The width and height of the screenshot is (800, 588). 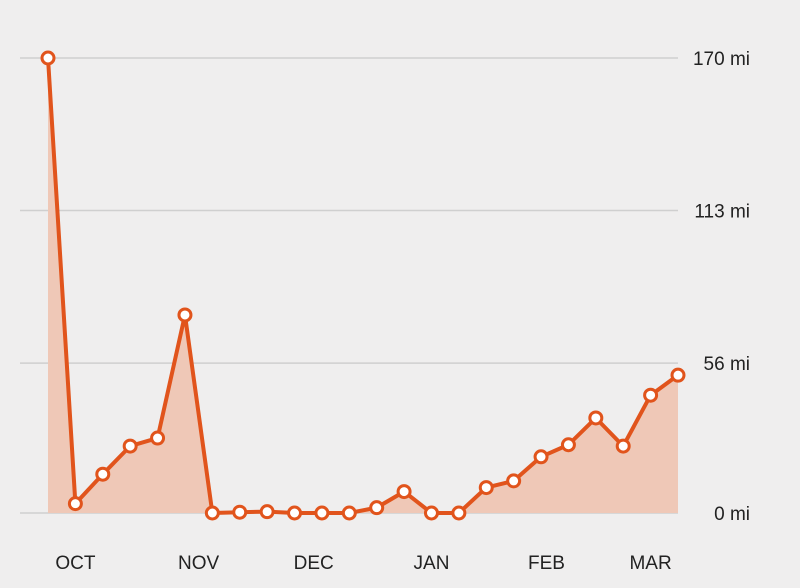 I want to click on y-tick-label-3: 170 mi, so click(x=721, y=59).